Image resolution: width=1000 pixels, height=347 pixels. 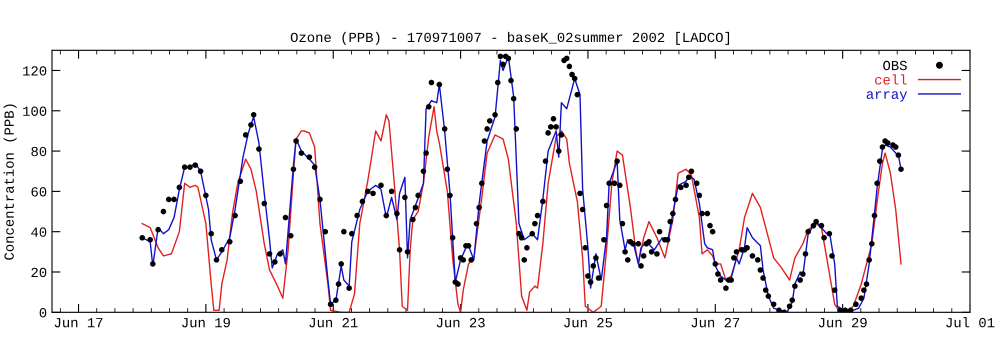 What do you see at coordinates (38, 192) in the screenshot?
I see `y-tick-label: 60` at bounding box center [38, 192].